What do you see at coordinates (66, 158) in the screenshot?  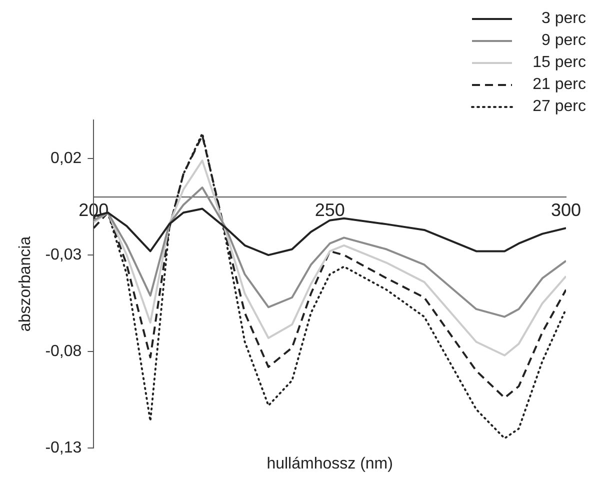 I see `y-tick-label: 0,02` at bounding box center [66, 158].